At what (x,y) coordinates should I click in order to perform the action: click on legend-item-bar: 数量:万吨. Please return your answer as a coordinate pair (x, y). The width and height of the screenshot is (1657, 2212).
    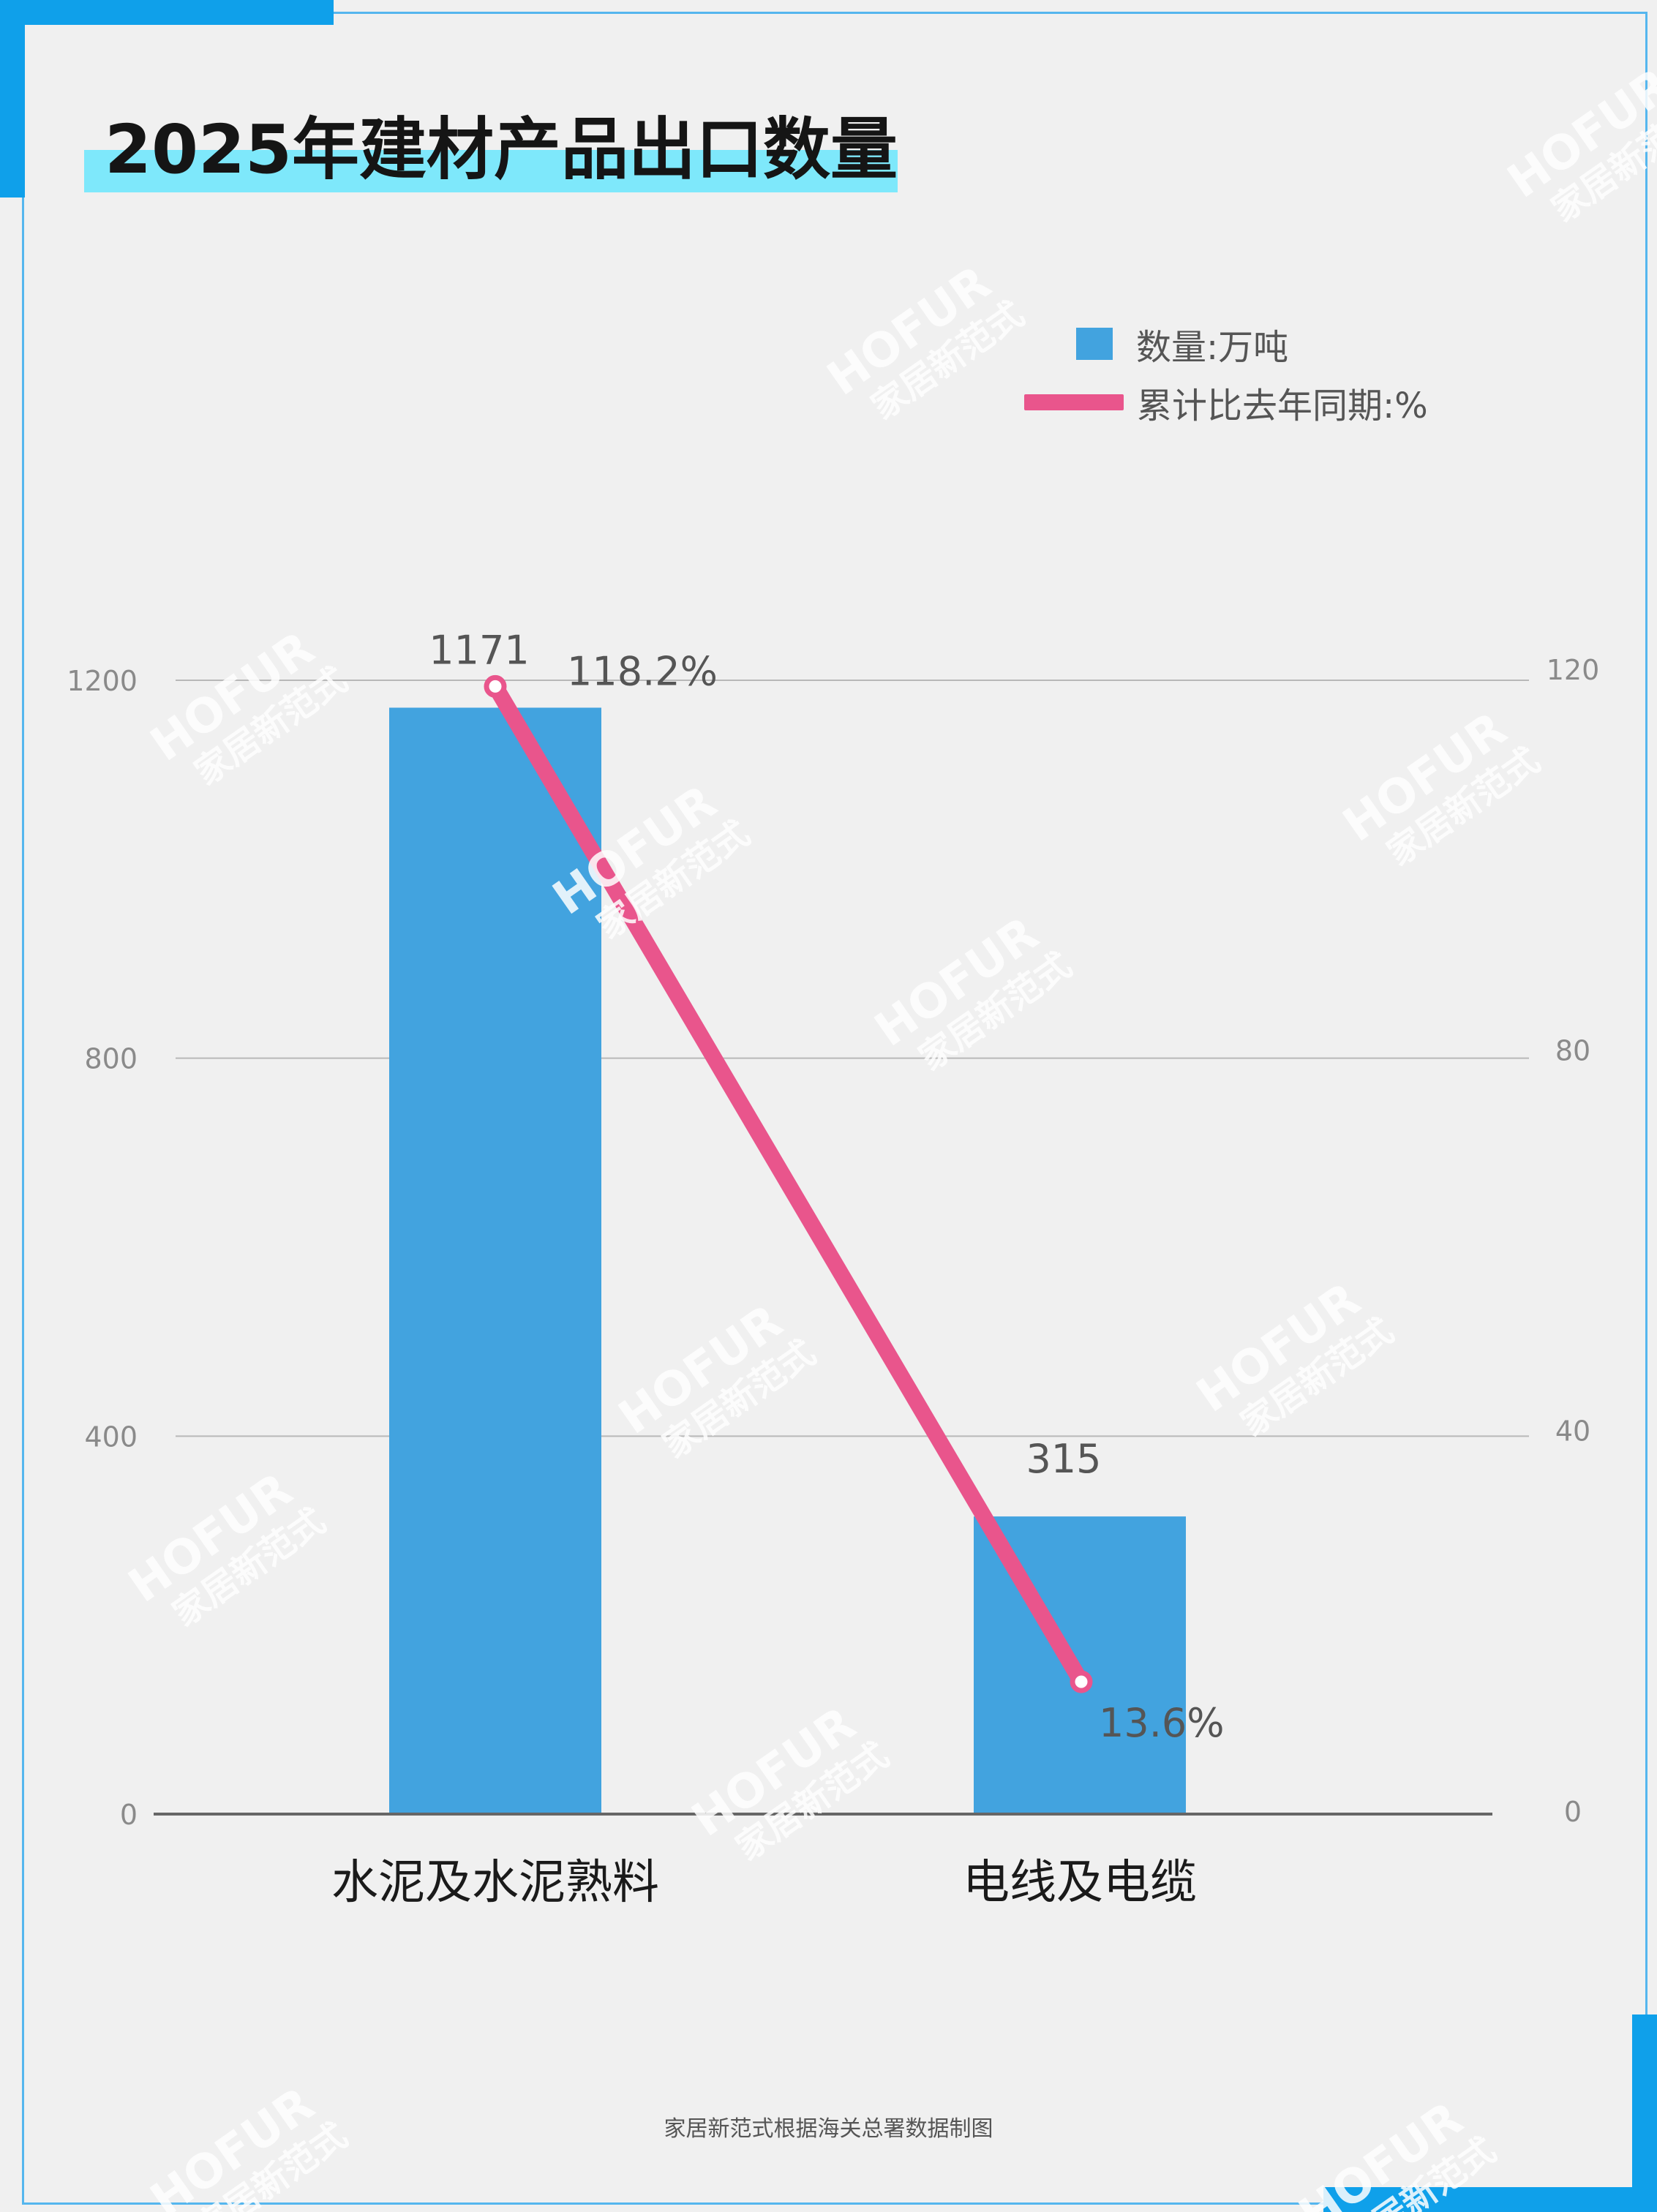
    Looking at the image, I should click on (1226, 344).